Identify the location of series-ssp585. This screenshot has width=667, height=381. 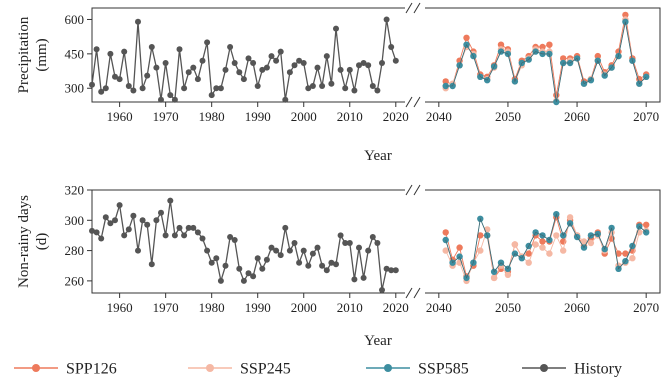
(546, 246).